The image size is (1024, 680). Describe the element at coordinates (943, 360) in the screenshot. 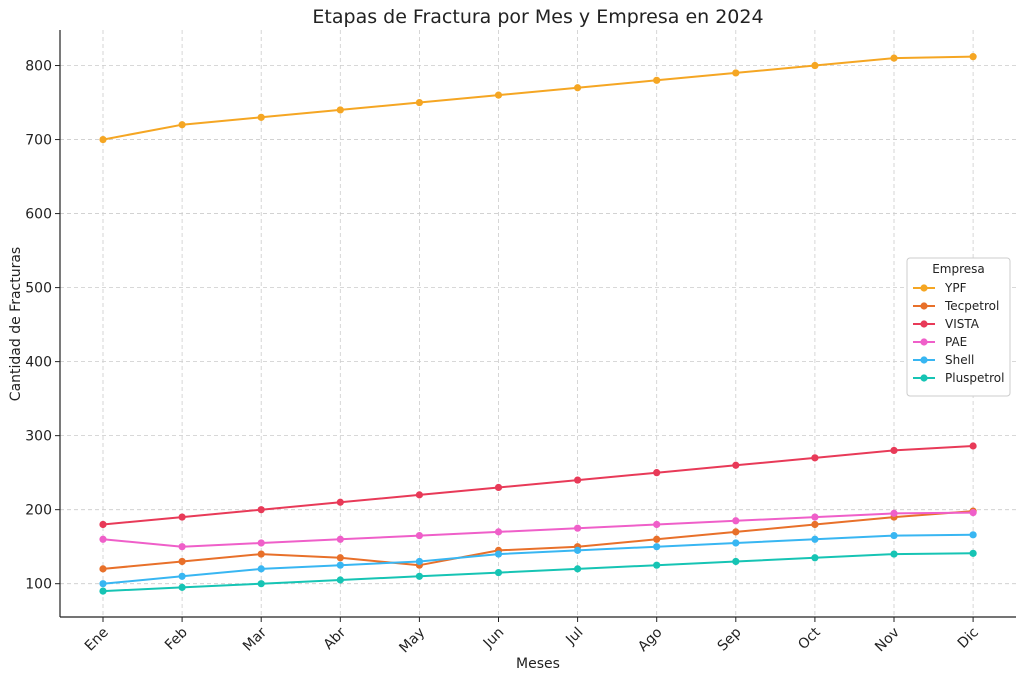

I see `legend-item-shell: Shell` at that location.